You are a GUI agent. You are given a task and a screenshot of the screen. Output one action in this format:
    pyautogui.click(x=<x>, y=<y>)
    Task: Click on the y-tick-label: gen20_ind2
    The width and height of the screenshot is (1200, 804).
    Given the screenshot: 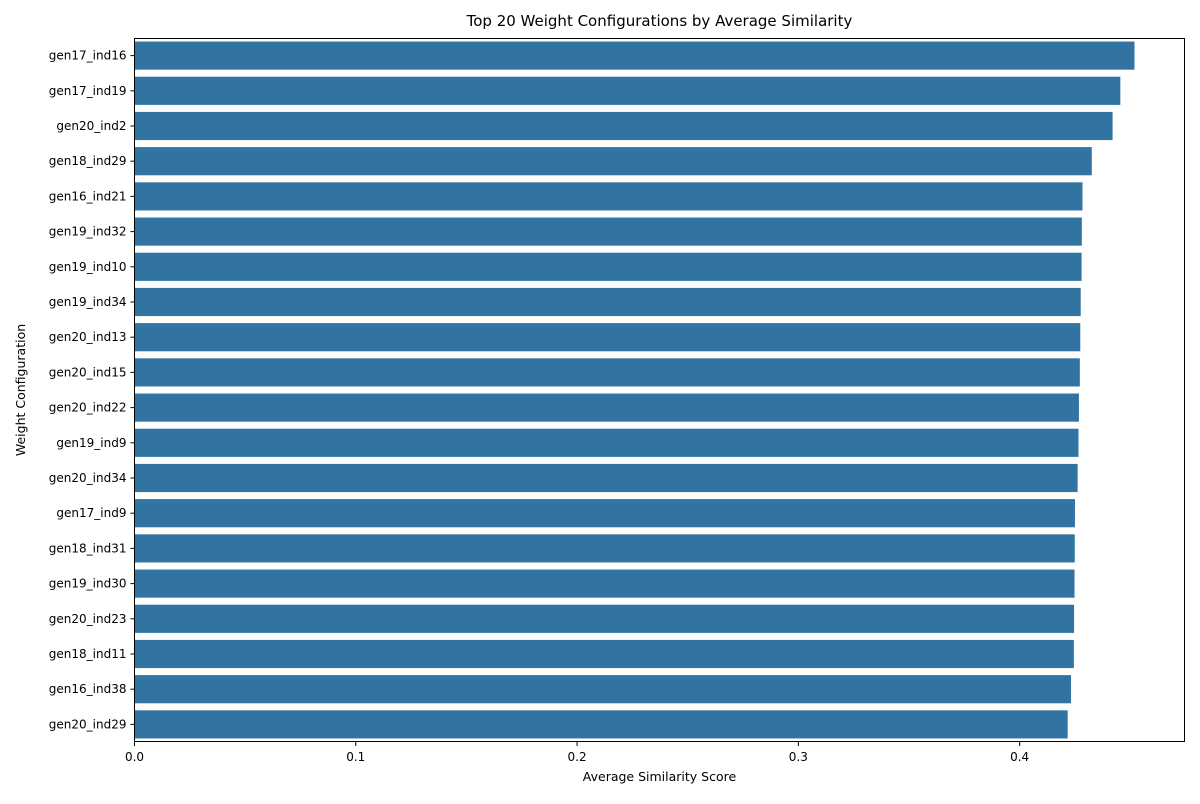 What is the action you would take?
    pyautogui.click(x=91, y=126)
    